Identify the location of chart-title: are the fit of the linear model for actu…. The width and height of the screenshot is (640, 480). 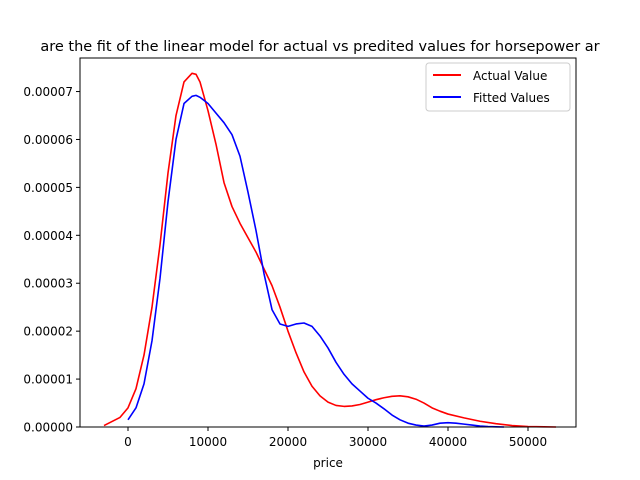
(319, 47).